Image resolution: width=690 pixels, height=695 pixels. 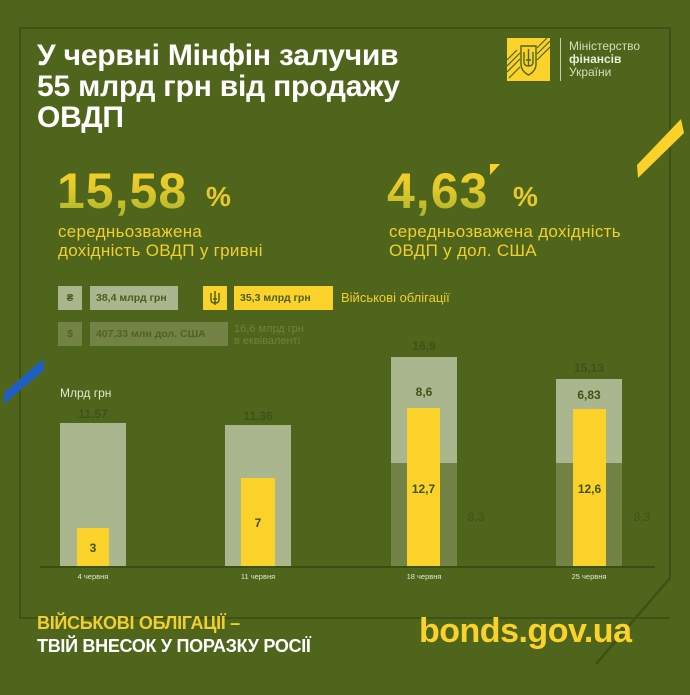 I want to click on logo-line-1: Міністерство, so click(x=605, y=46).